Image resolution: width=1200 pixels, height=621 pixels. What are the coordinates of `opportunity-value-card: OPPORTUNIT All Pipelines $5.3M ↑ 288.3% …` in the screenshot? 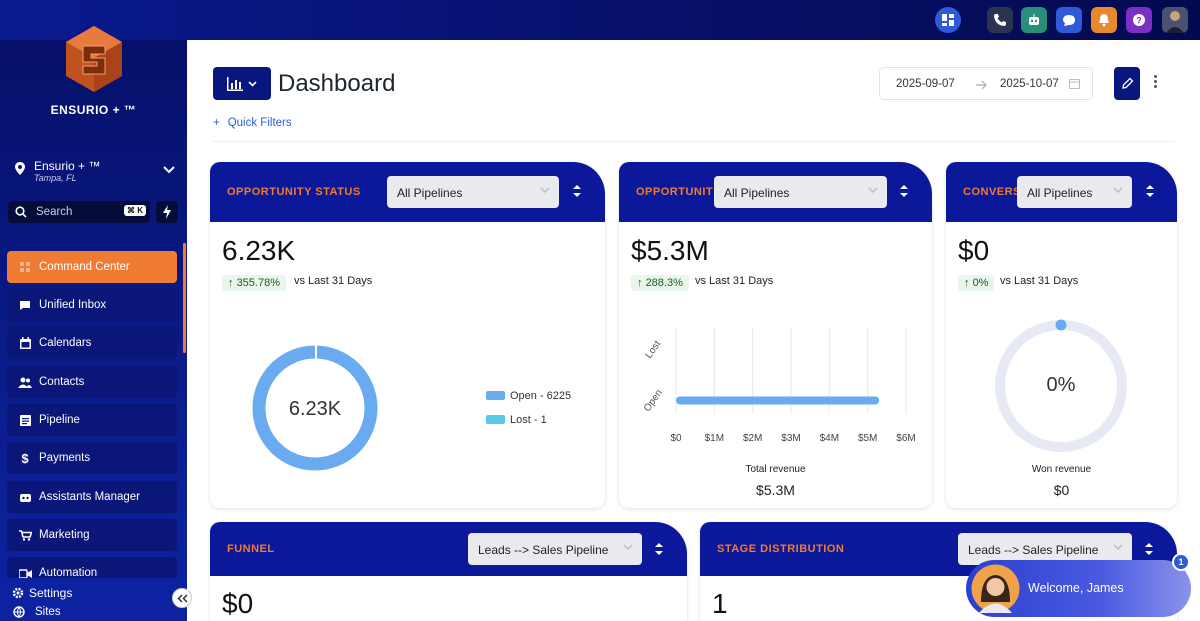 It's located at (775, 335).